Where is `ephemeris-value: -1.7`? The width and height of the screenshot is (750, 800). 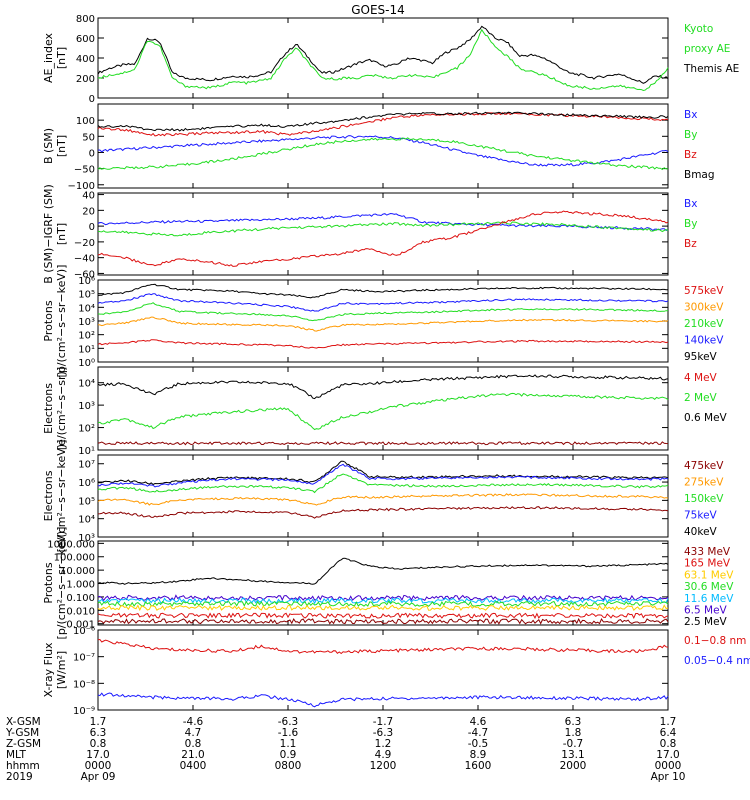
ephemeris-value: -1.7 is located at coordinates (383, 722).